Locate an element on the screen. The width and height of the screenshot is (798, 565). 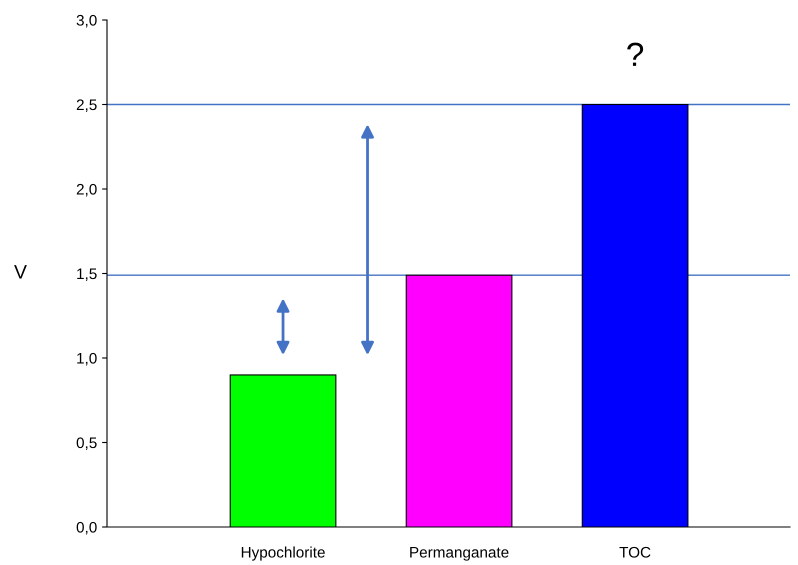
x-tick-label: Permanganate is located at coordinates (459, 554).